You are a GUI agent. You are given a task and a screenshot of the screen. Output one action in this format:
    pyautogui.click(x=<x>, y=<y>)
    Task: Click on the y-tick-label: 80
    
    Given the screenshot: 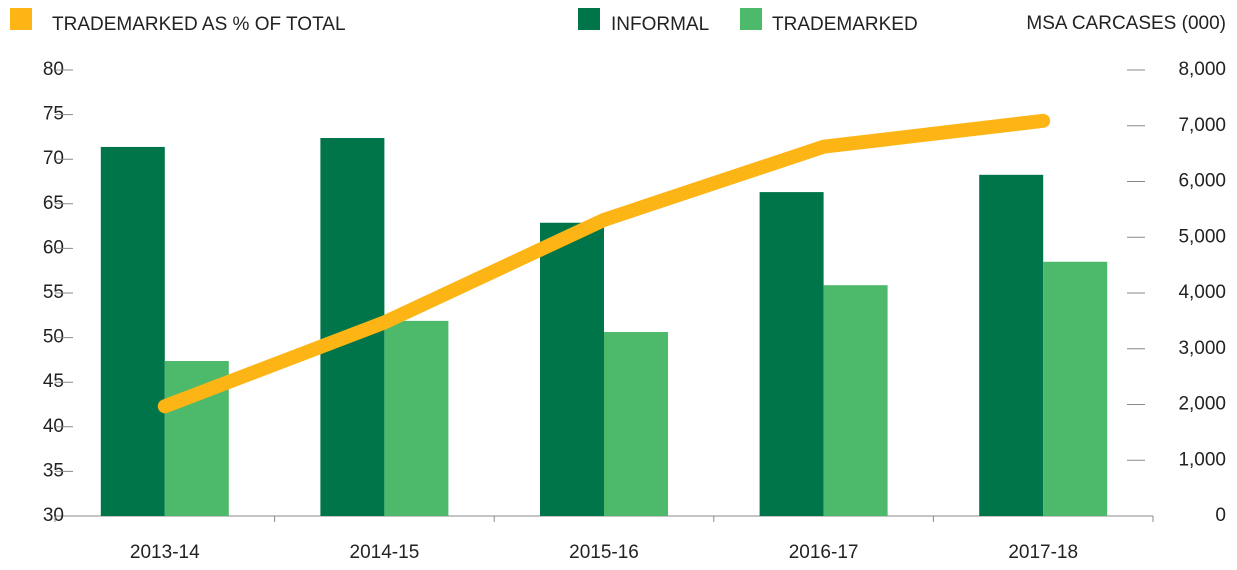 What is the action you would take?
    pyautogui.click(x=53, y=69)
    